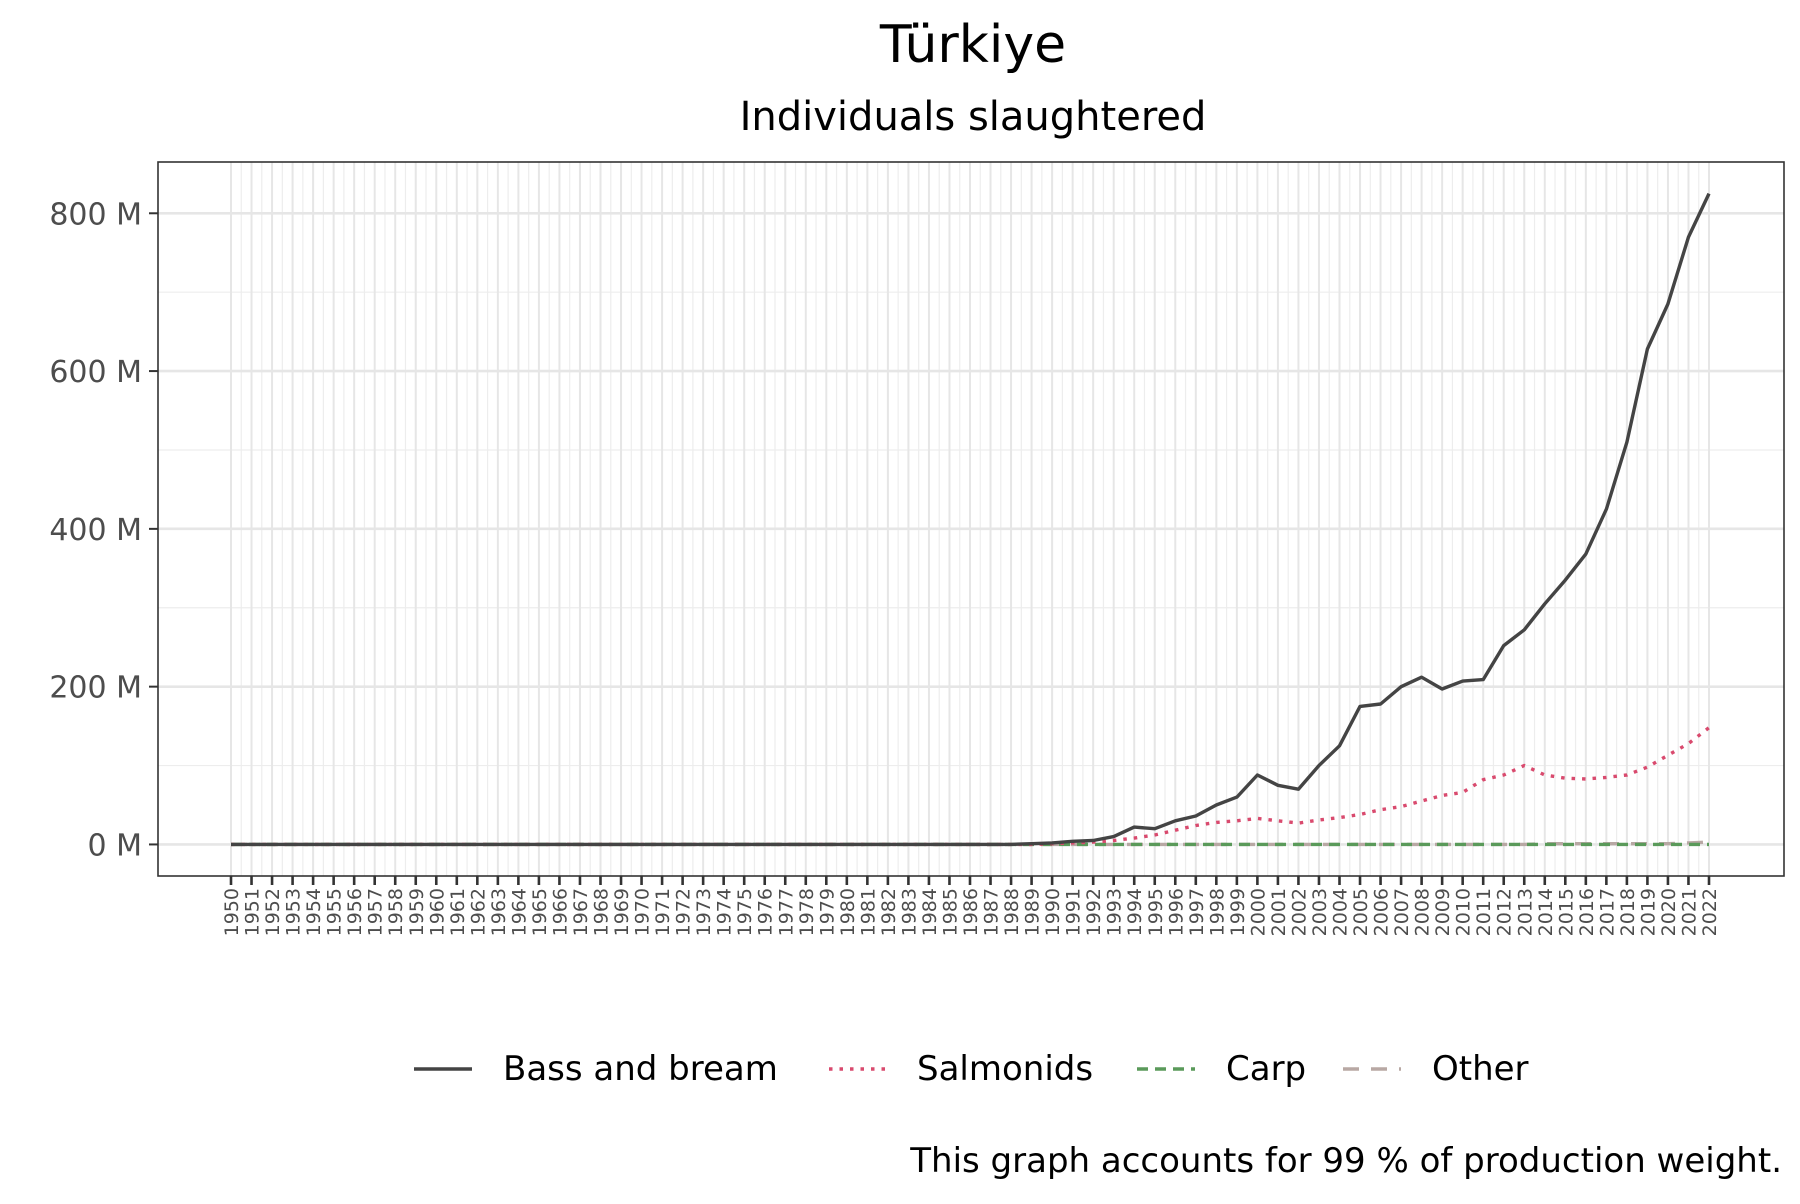 The image size is (1800, 1204). What do you see at coordinates (1341, 912) in the screenshot?
I see `x-tick-label: 2004` at bounding box center [1341, 912].